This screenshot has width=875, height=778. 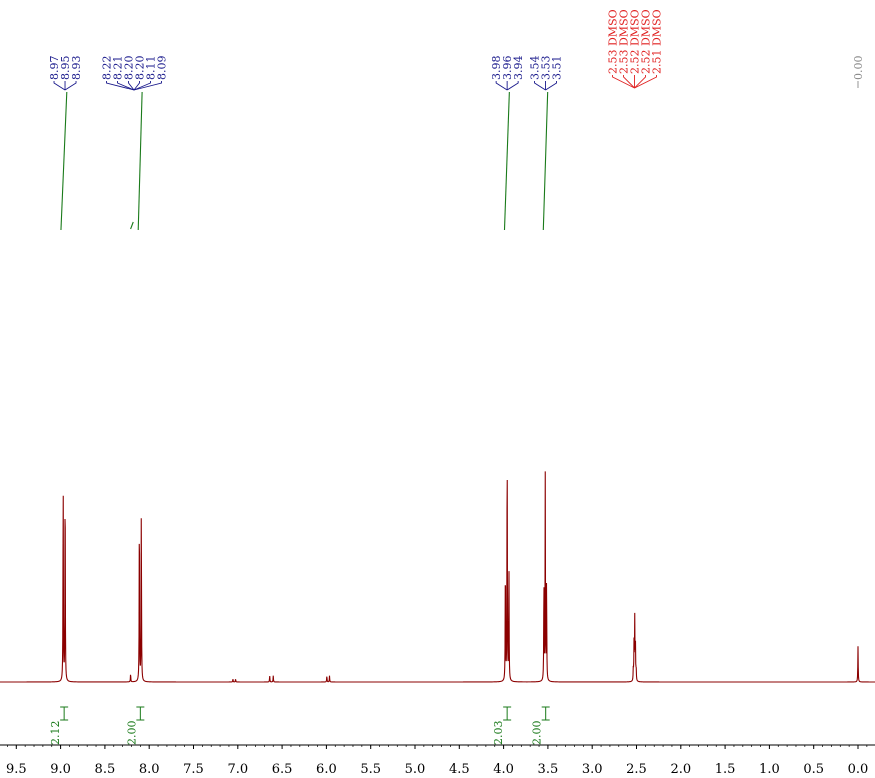 I want to click on peak-label: 8.95, so click(x=65, y=68).